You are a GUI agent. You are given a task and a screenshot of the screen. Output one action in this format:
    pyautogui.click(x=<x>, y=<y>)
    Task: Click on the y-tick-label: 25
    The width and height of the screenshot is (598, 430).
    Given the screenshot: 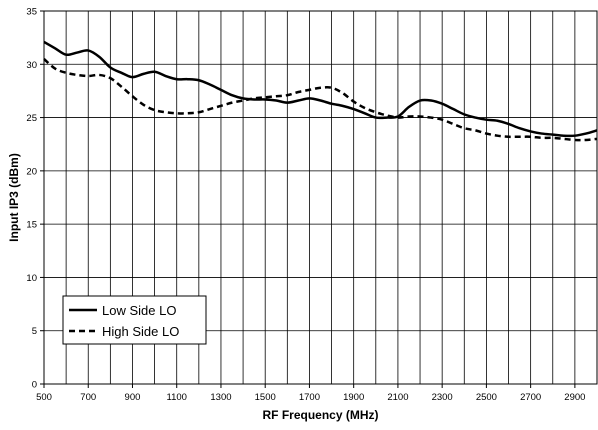 What is the action you would take?
    pyautogui.click(x=31, y=118)
    